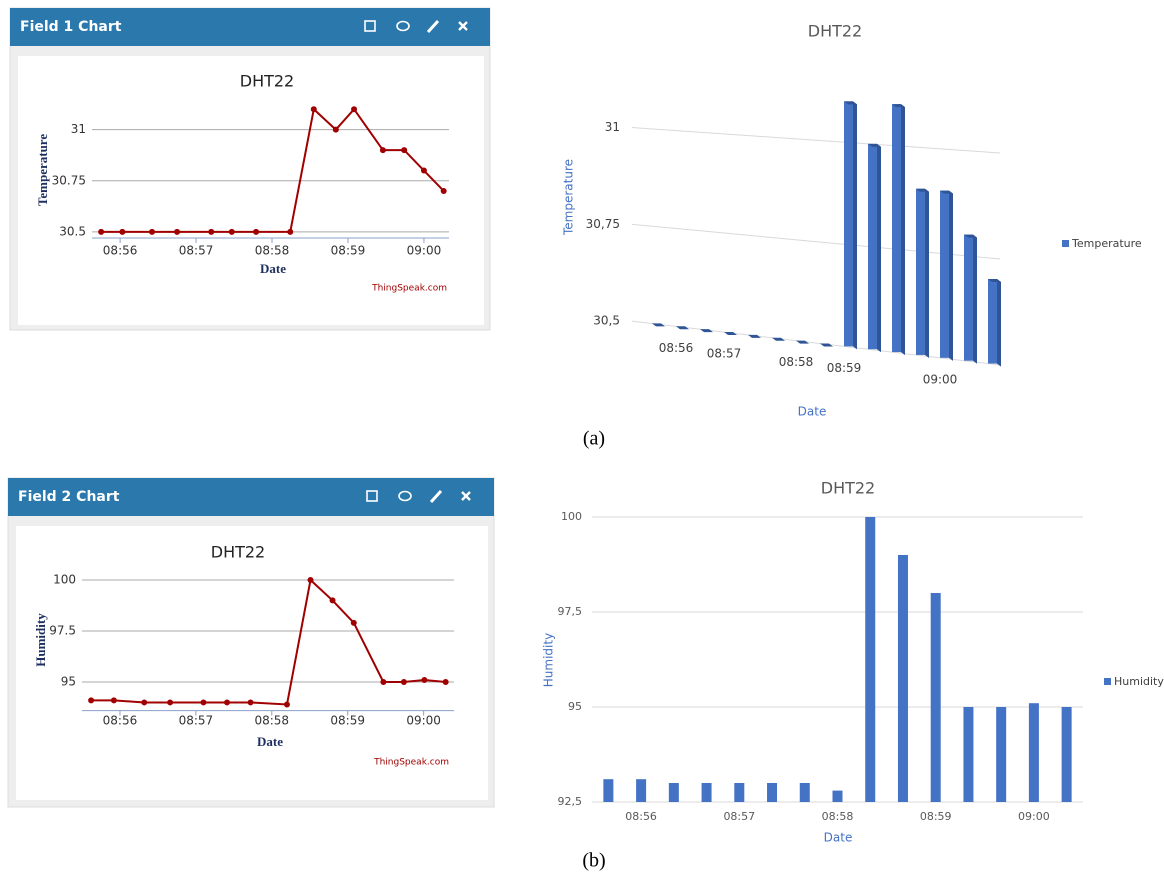 Image resolution: width=1164 pixels, height=877 pixels. I want to click on y-tick-label: 97,5, so click(570, 611).